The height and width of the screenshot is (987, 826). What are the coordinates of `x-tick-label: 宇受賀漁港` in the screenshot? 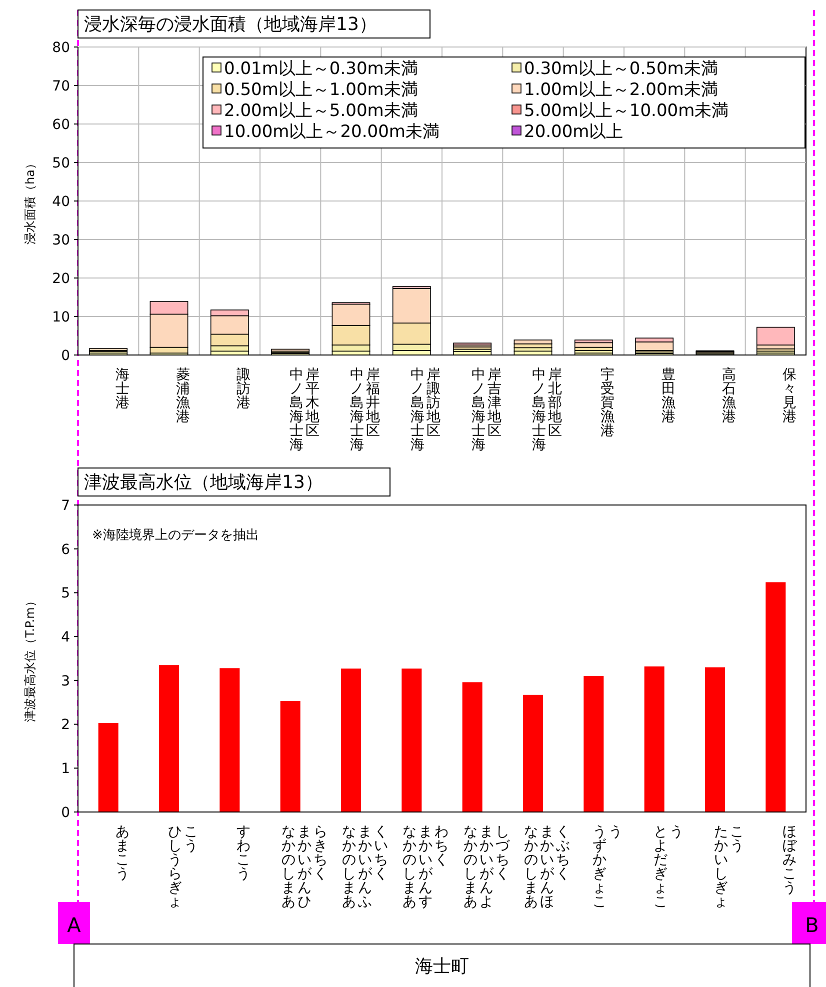 It's located at (607, 403).